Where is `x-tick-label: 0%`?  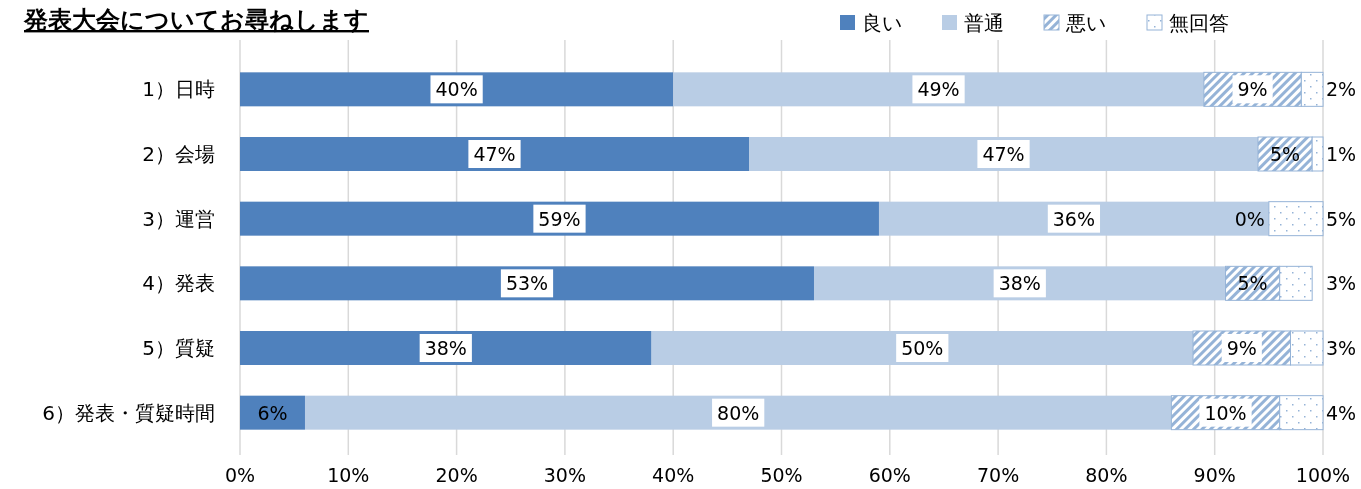
x-tick-label: 0% is located at coordinates (240, 475).